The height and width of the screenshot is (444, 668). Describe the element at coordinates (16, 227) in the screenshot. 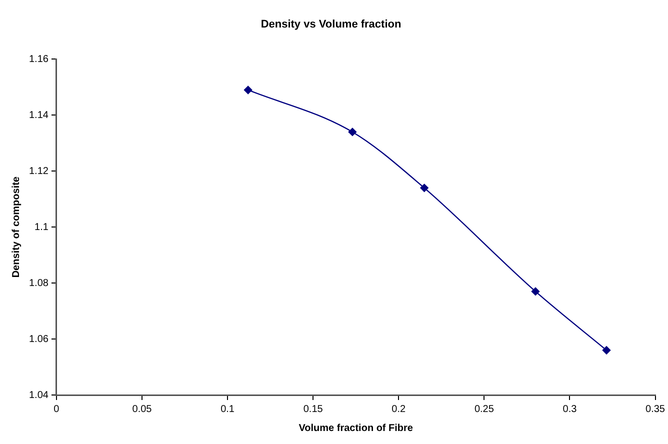

I see `y-axis-title: Density of composite` at that location.